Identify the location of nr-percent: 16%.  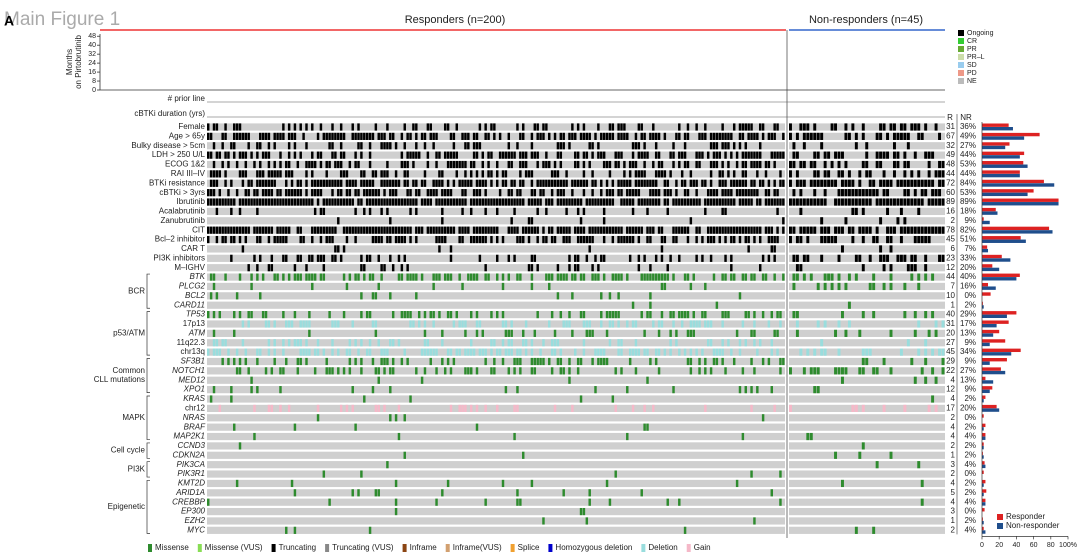
(968, 286).